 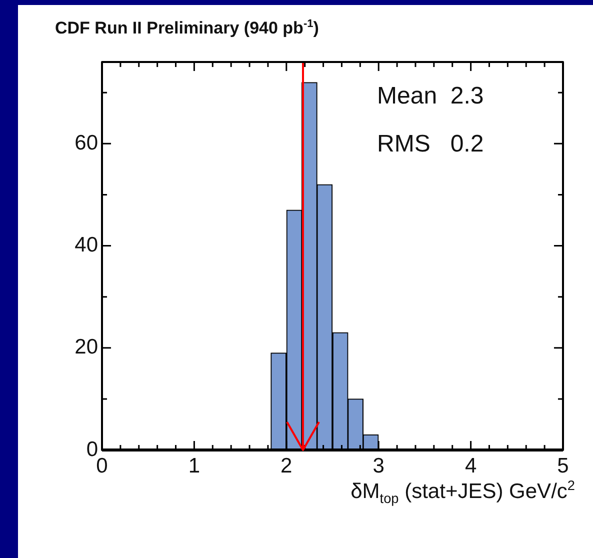 I want to click on x-tick-label: 5, so click(x=563, y=466).